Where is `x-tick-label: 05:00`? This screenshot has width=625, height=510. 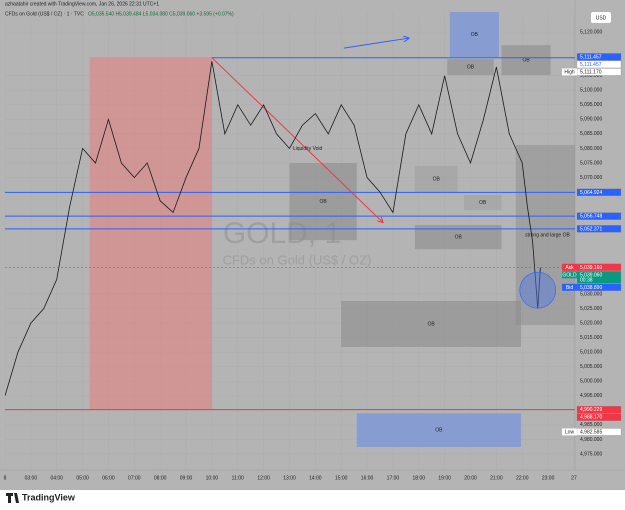
x-tick-label: 05:00 is located at coordinates (82, 478).